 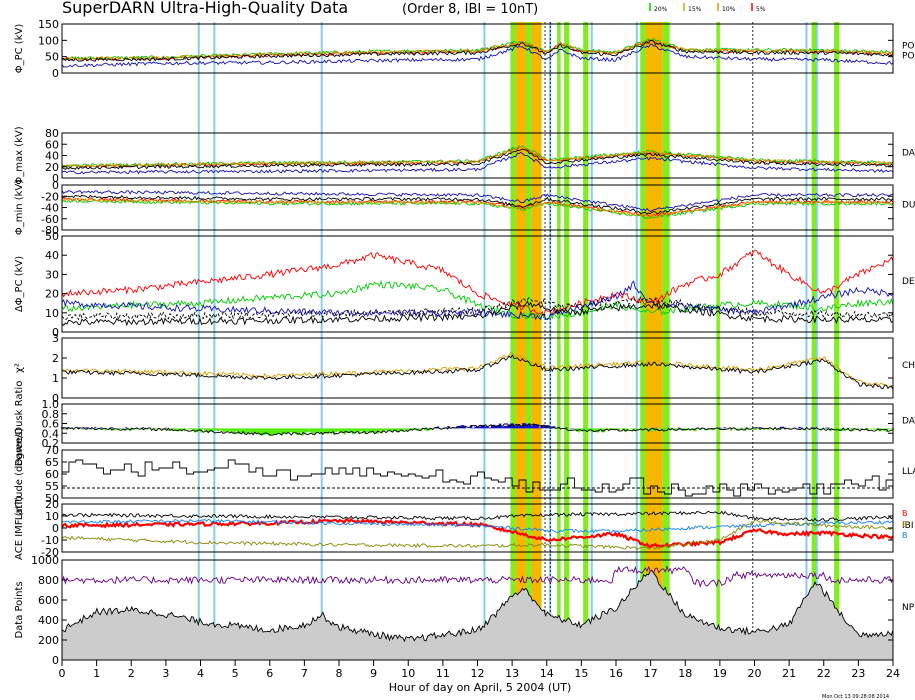 I want to click on y-axis-label: Φ_min (kV), so click(x=19, y=207).